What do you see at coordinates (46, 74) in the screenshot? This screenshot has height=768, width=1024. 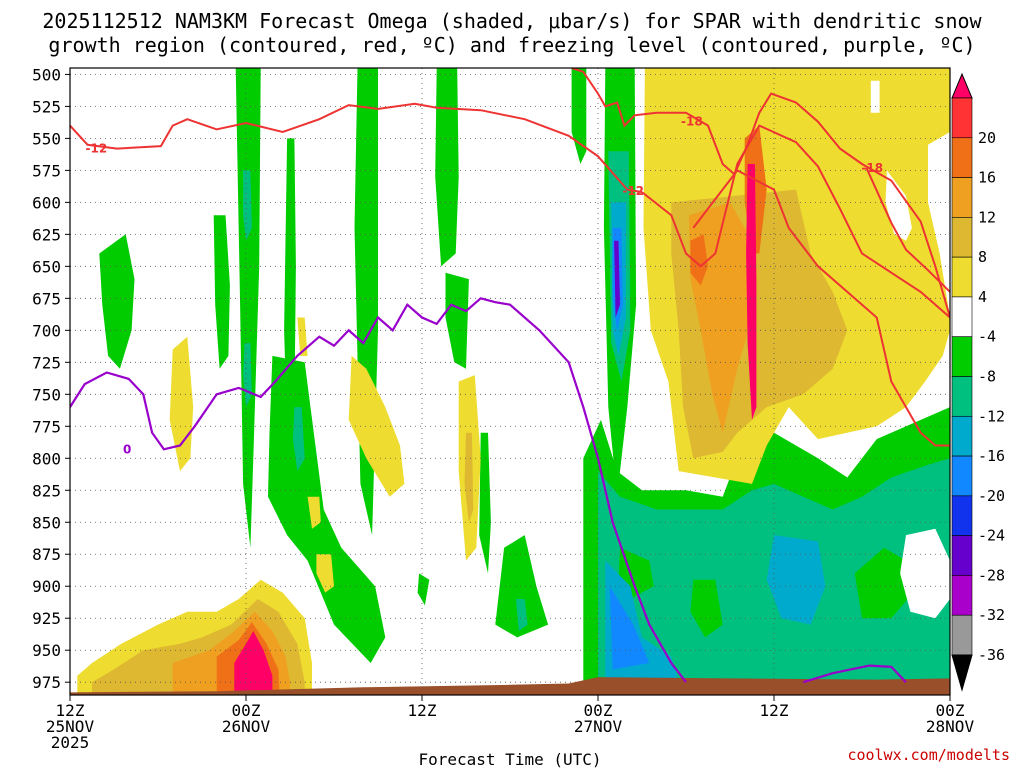 I see `y-tick-label-500: 500` at bounding box center [46, 74].